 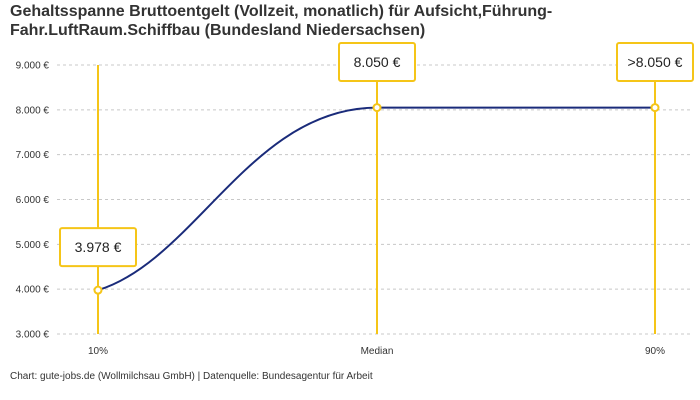 I want to click on x-tick-label: 10%, so click(x=98, y=351).